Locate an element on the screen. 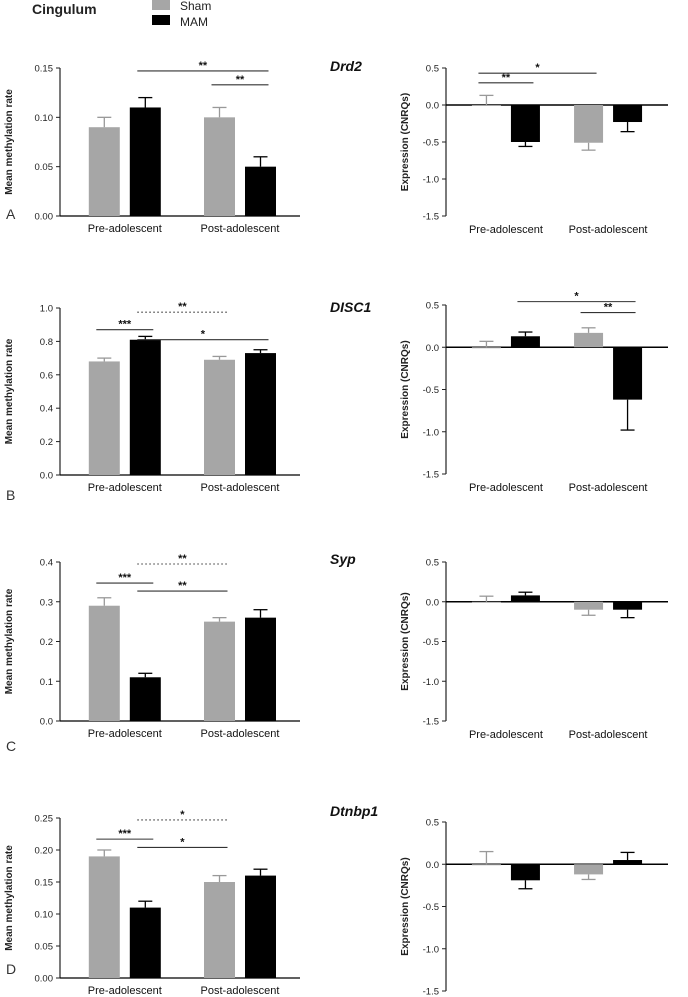  panel-4-y-tick-label: -1.0 is located at coordinates (431, 432).